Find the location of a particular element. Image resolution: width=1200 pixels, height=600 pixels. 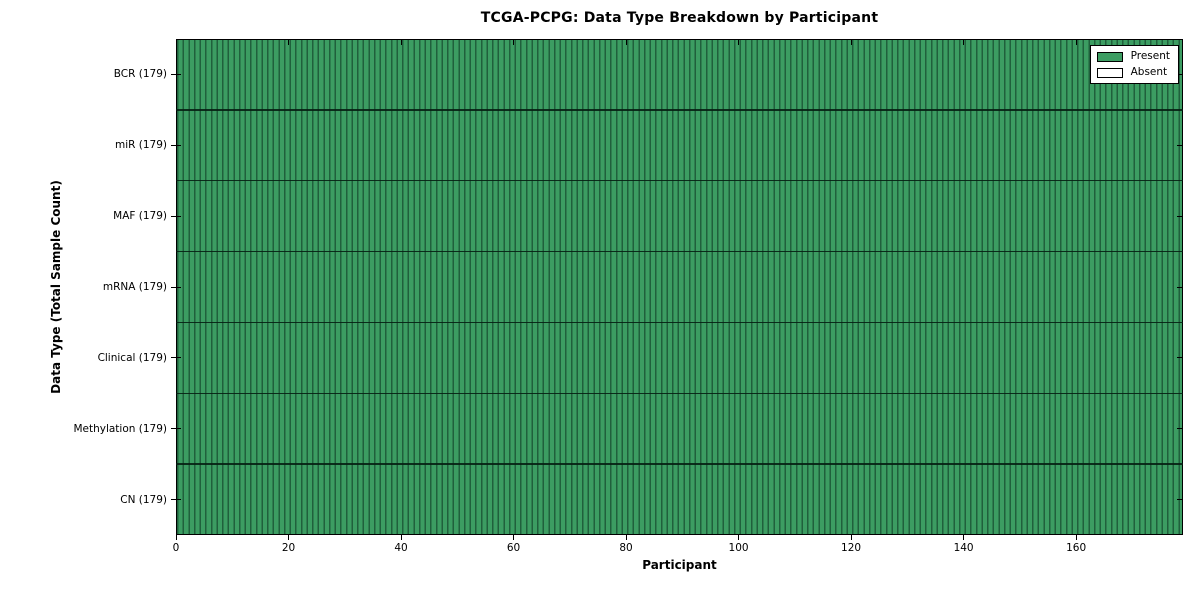

x-tick-label: 20 is located at coordinates (288, 548).